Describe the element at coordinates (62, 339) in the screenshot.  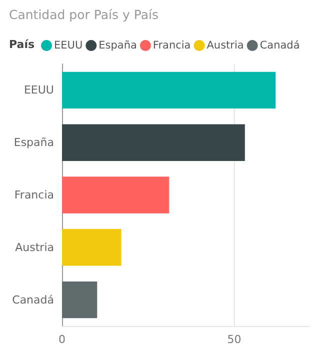
I see `x-tick-label: 0` at that location.